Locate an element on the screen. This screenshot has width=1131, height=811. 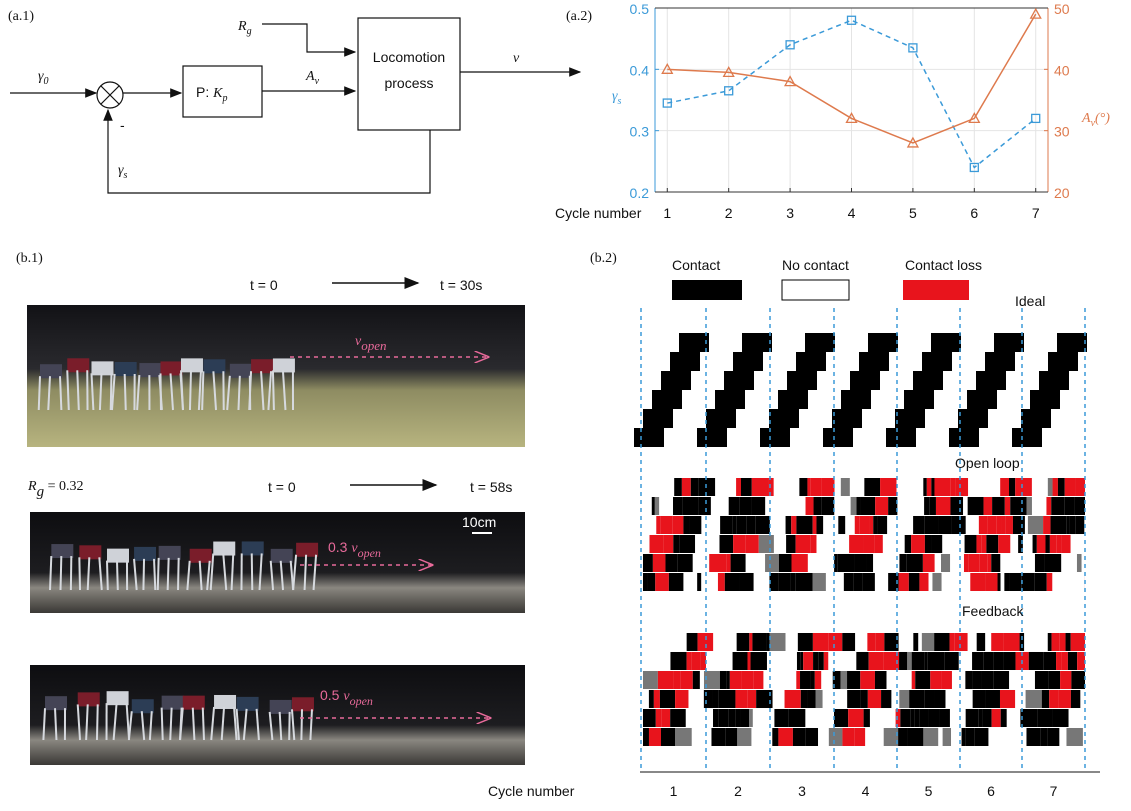
suffix: (°) is located at coordinates (1102, 118).